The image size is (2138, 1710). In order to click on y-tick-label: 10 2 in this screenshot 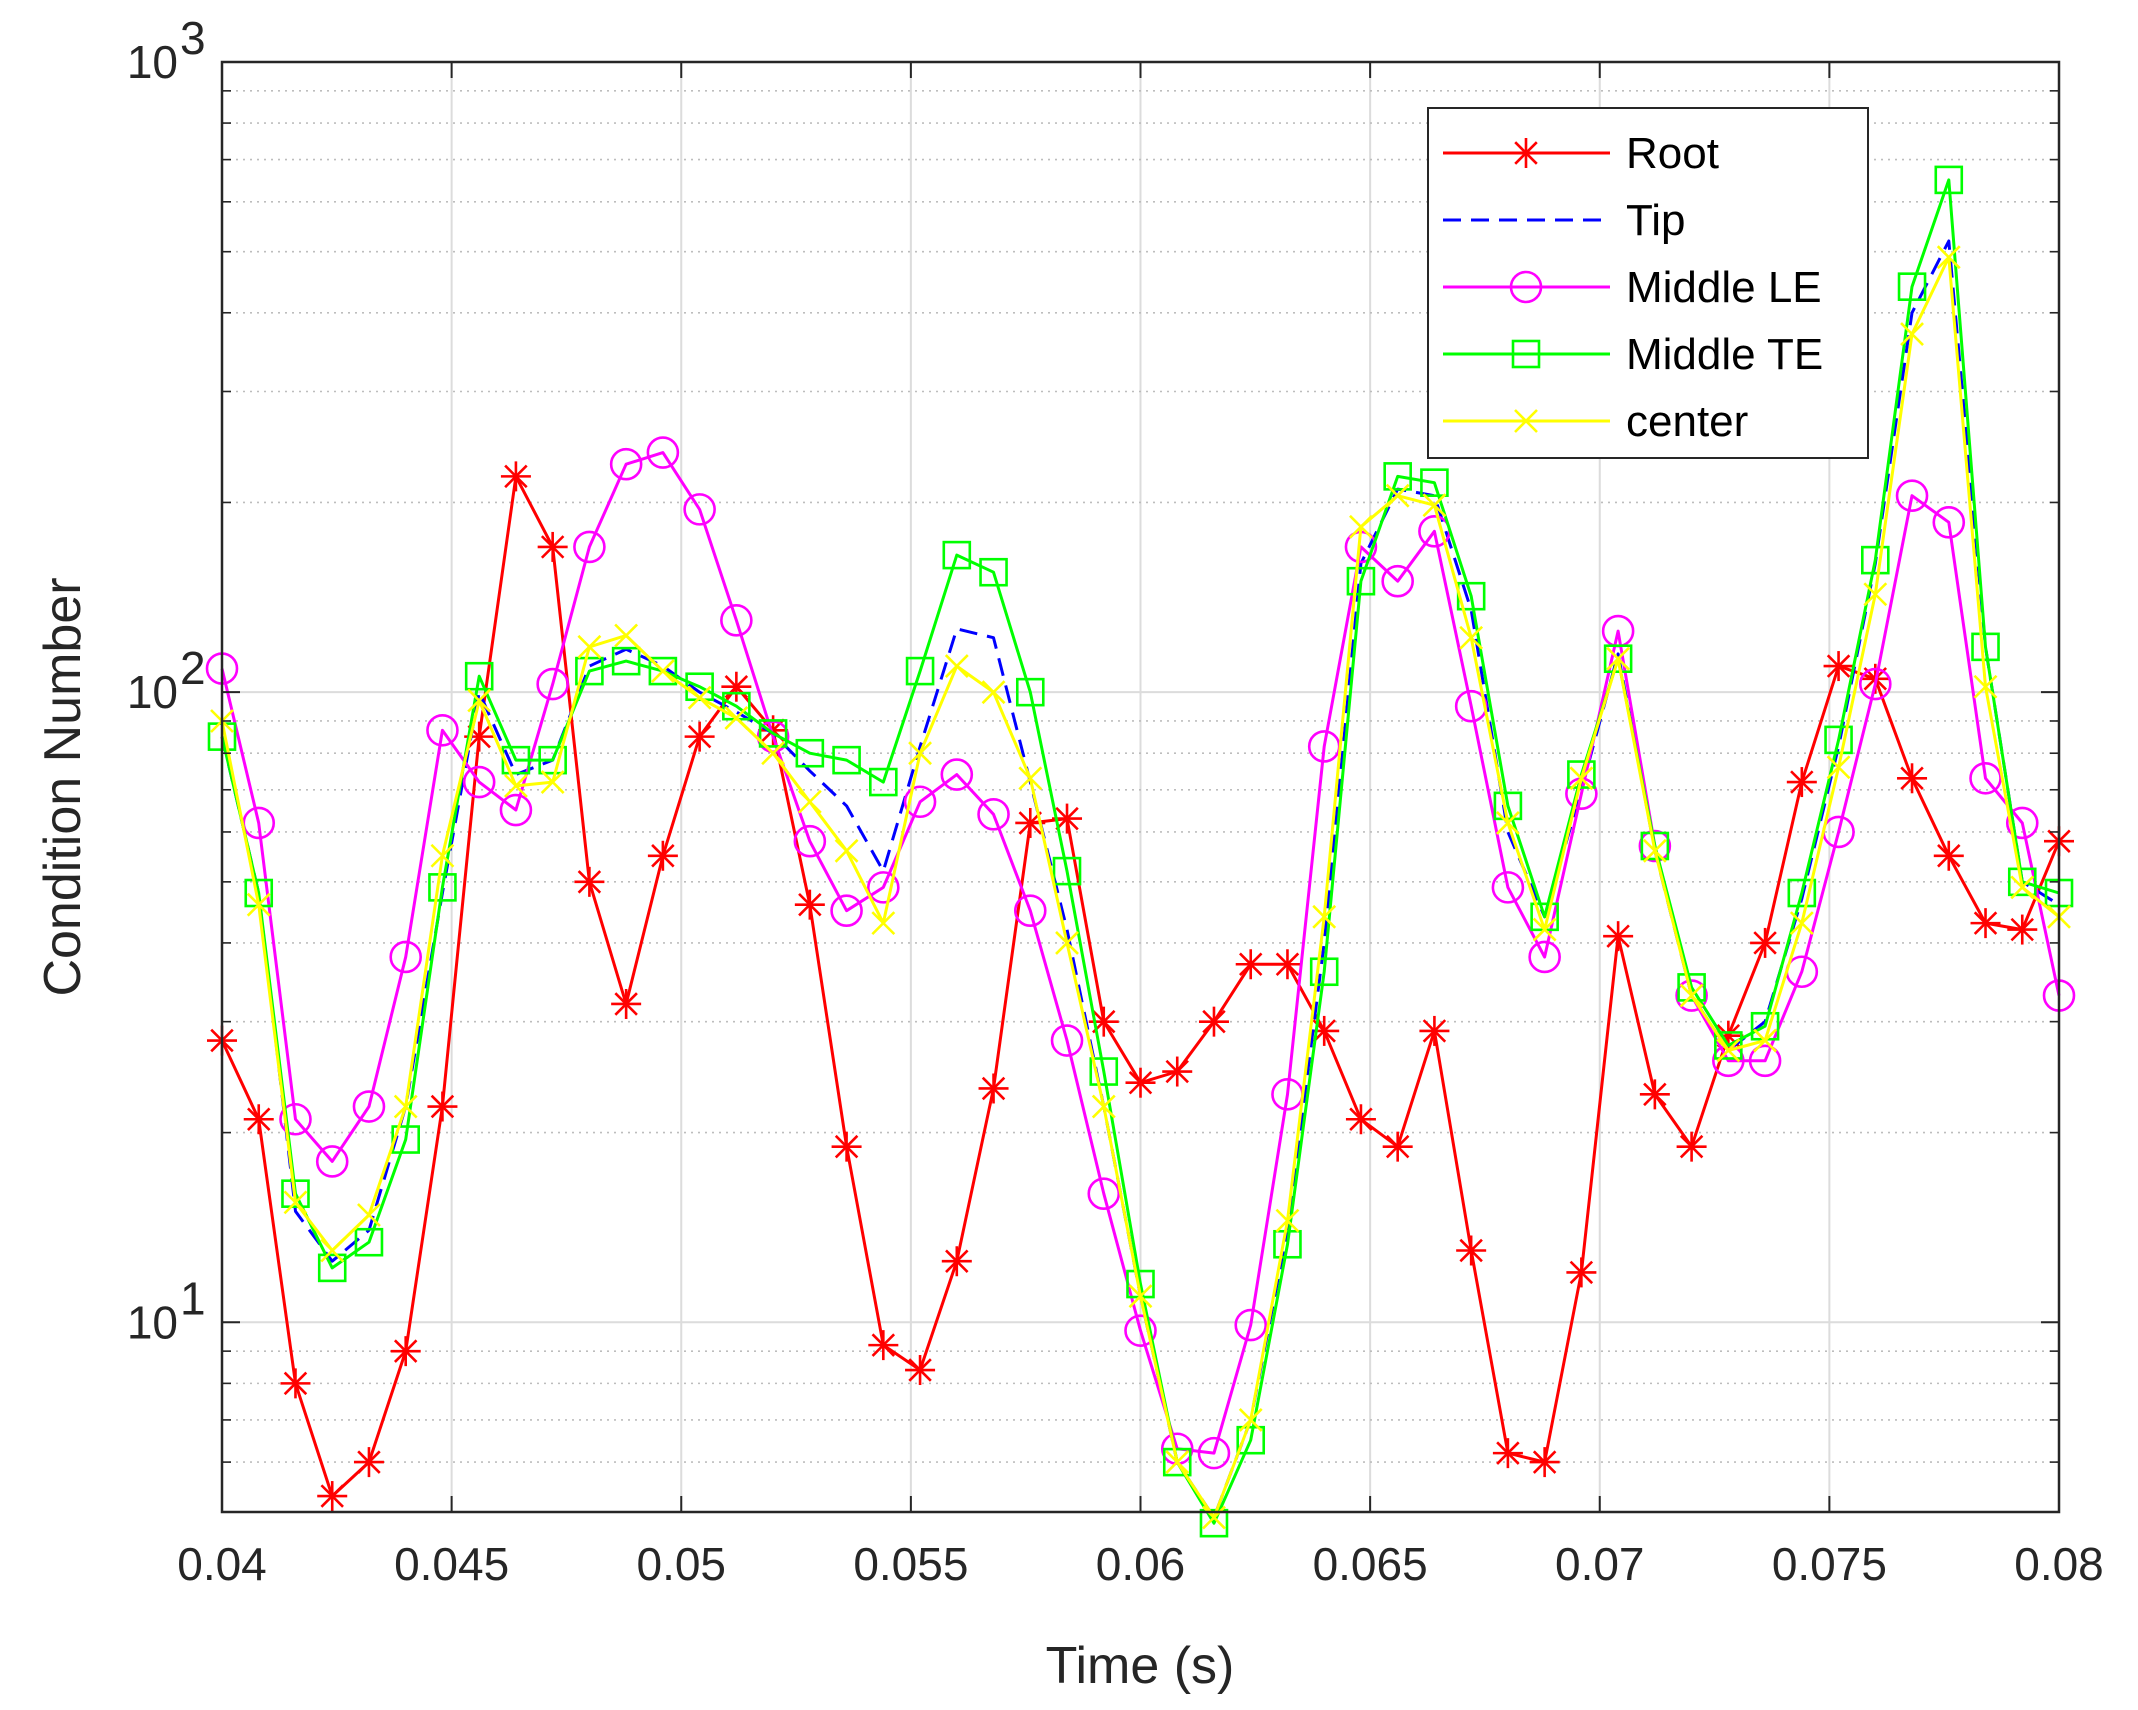, I will do `click(166, 680)`.